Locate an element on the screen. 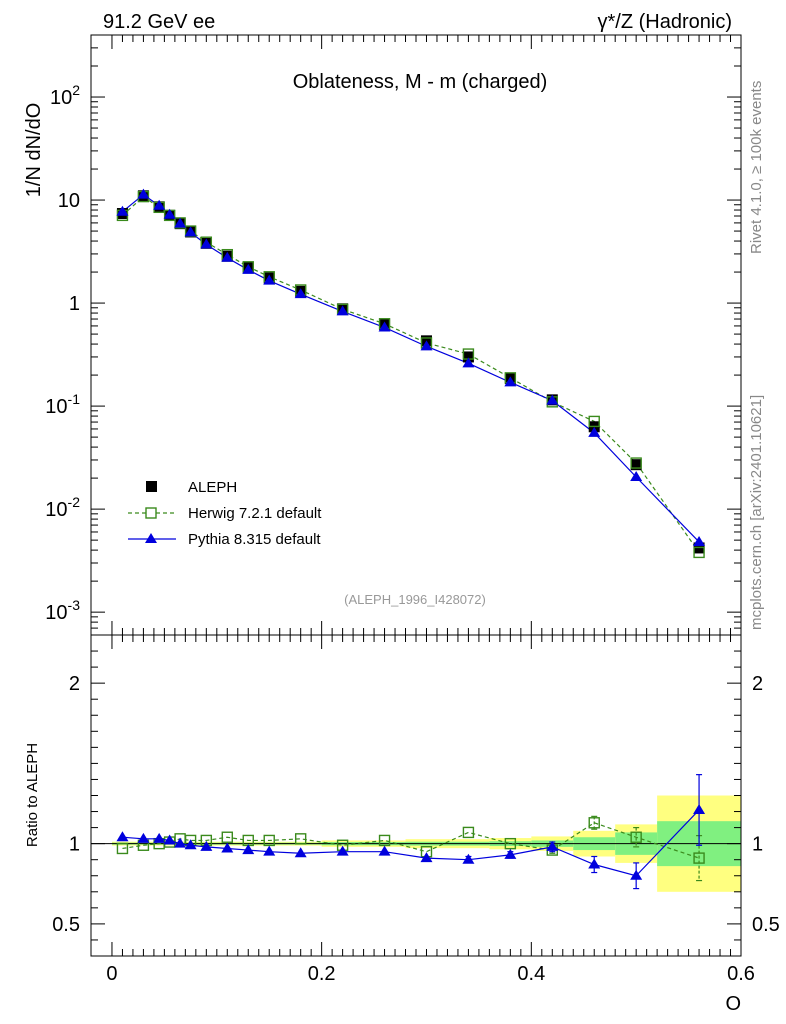 The image size is (786, 1024). x-tick-label: 0.6 is located at coordinates (741, 974).